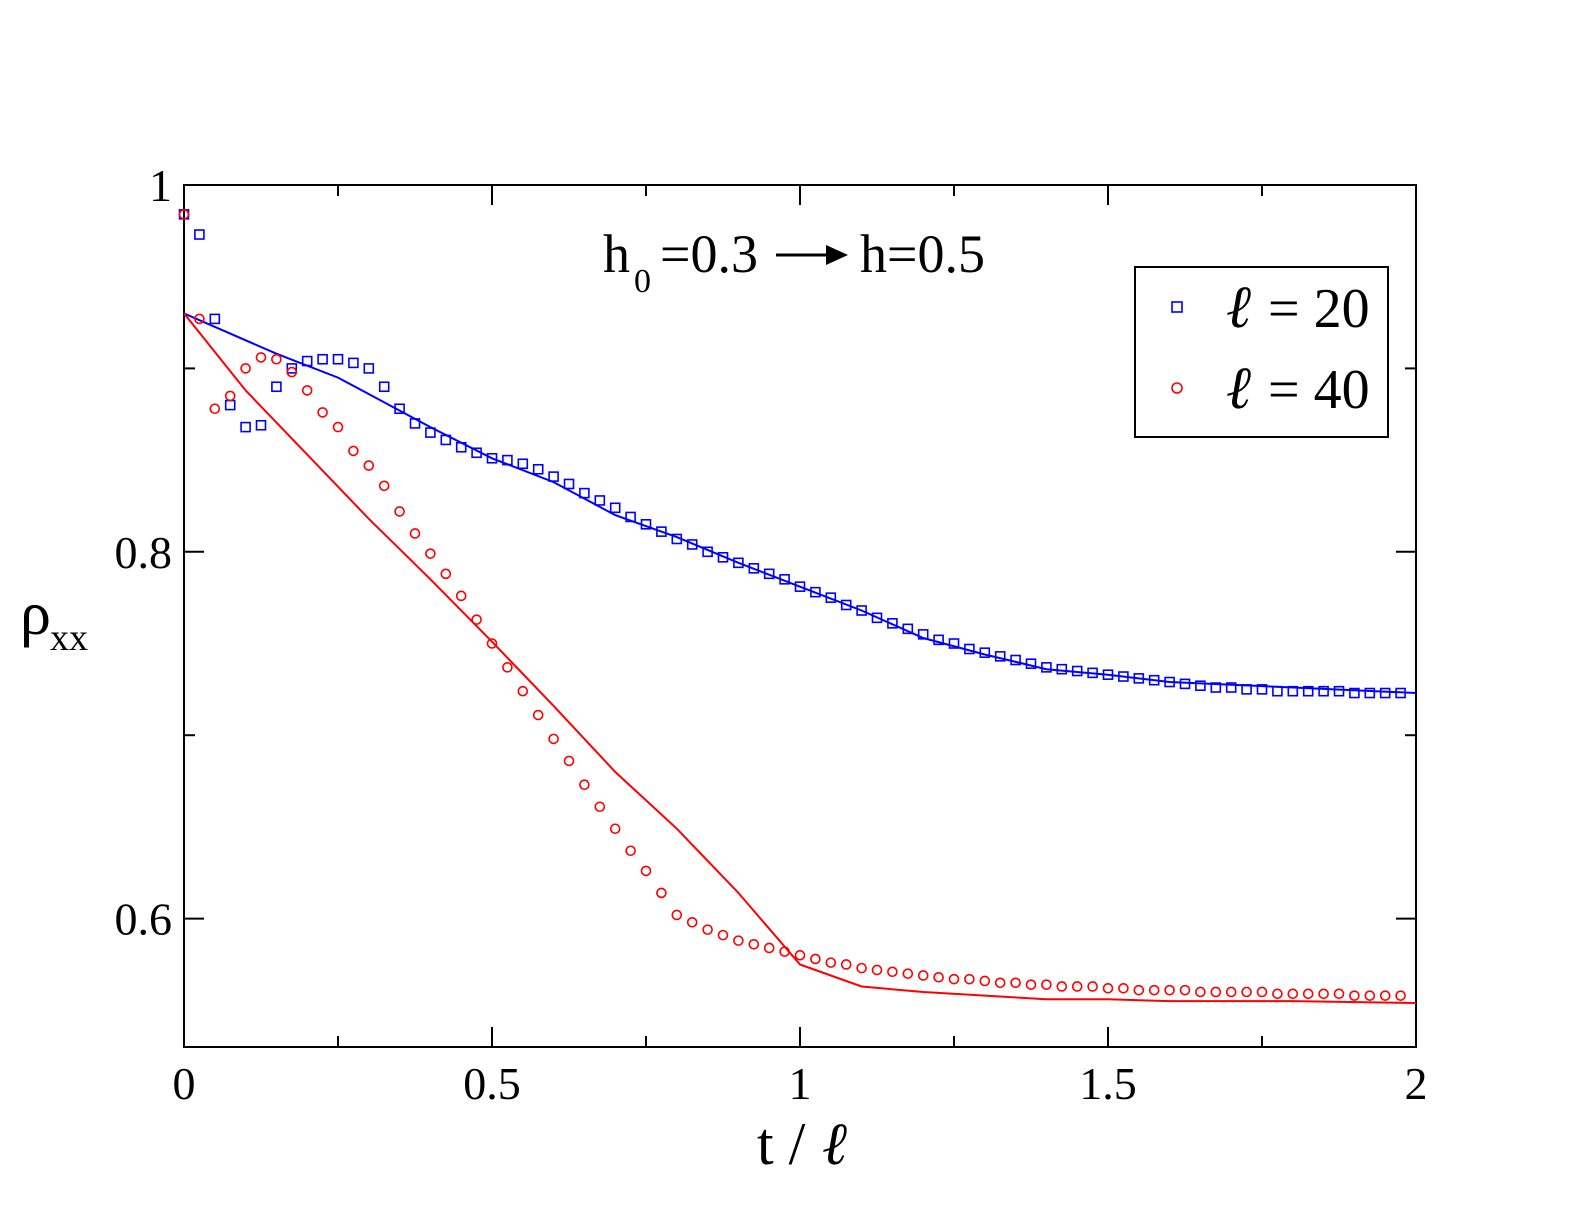 The width and height of the screenshot is (1584, 1224). I want to click on annotation-lhs-sub: 0, so click(642, 281).